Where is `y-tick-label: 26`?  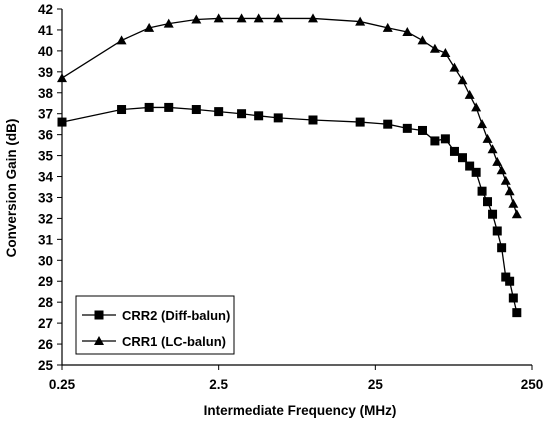
y-tick-label: 26 is located at coordinates (46, 344).